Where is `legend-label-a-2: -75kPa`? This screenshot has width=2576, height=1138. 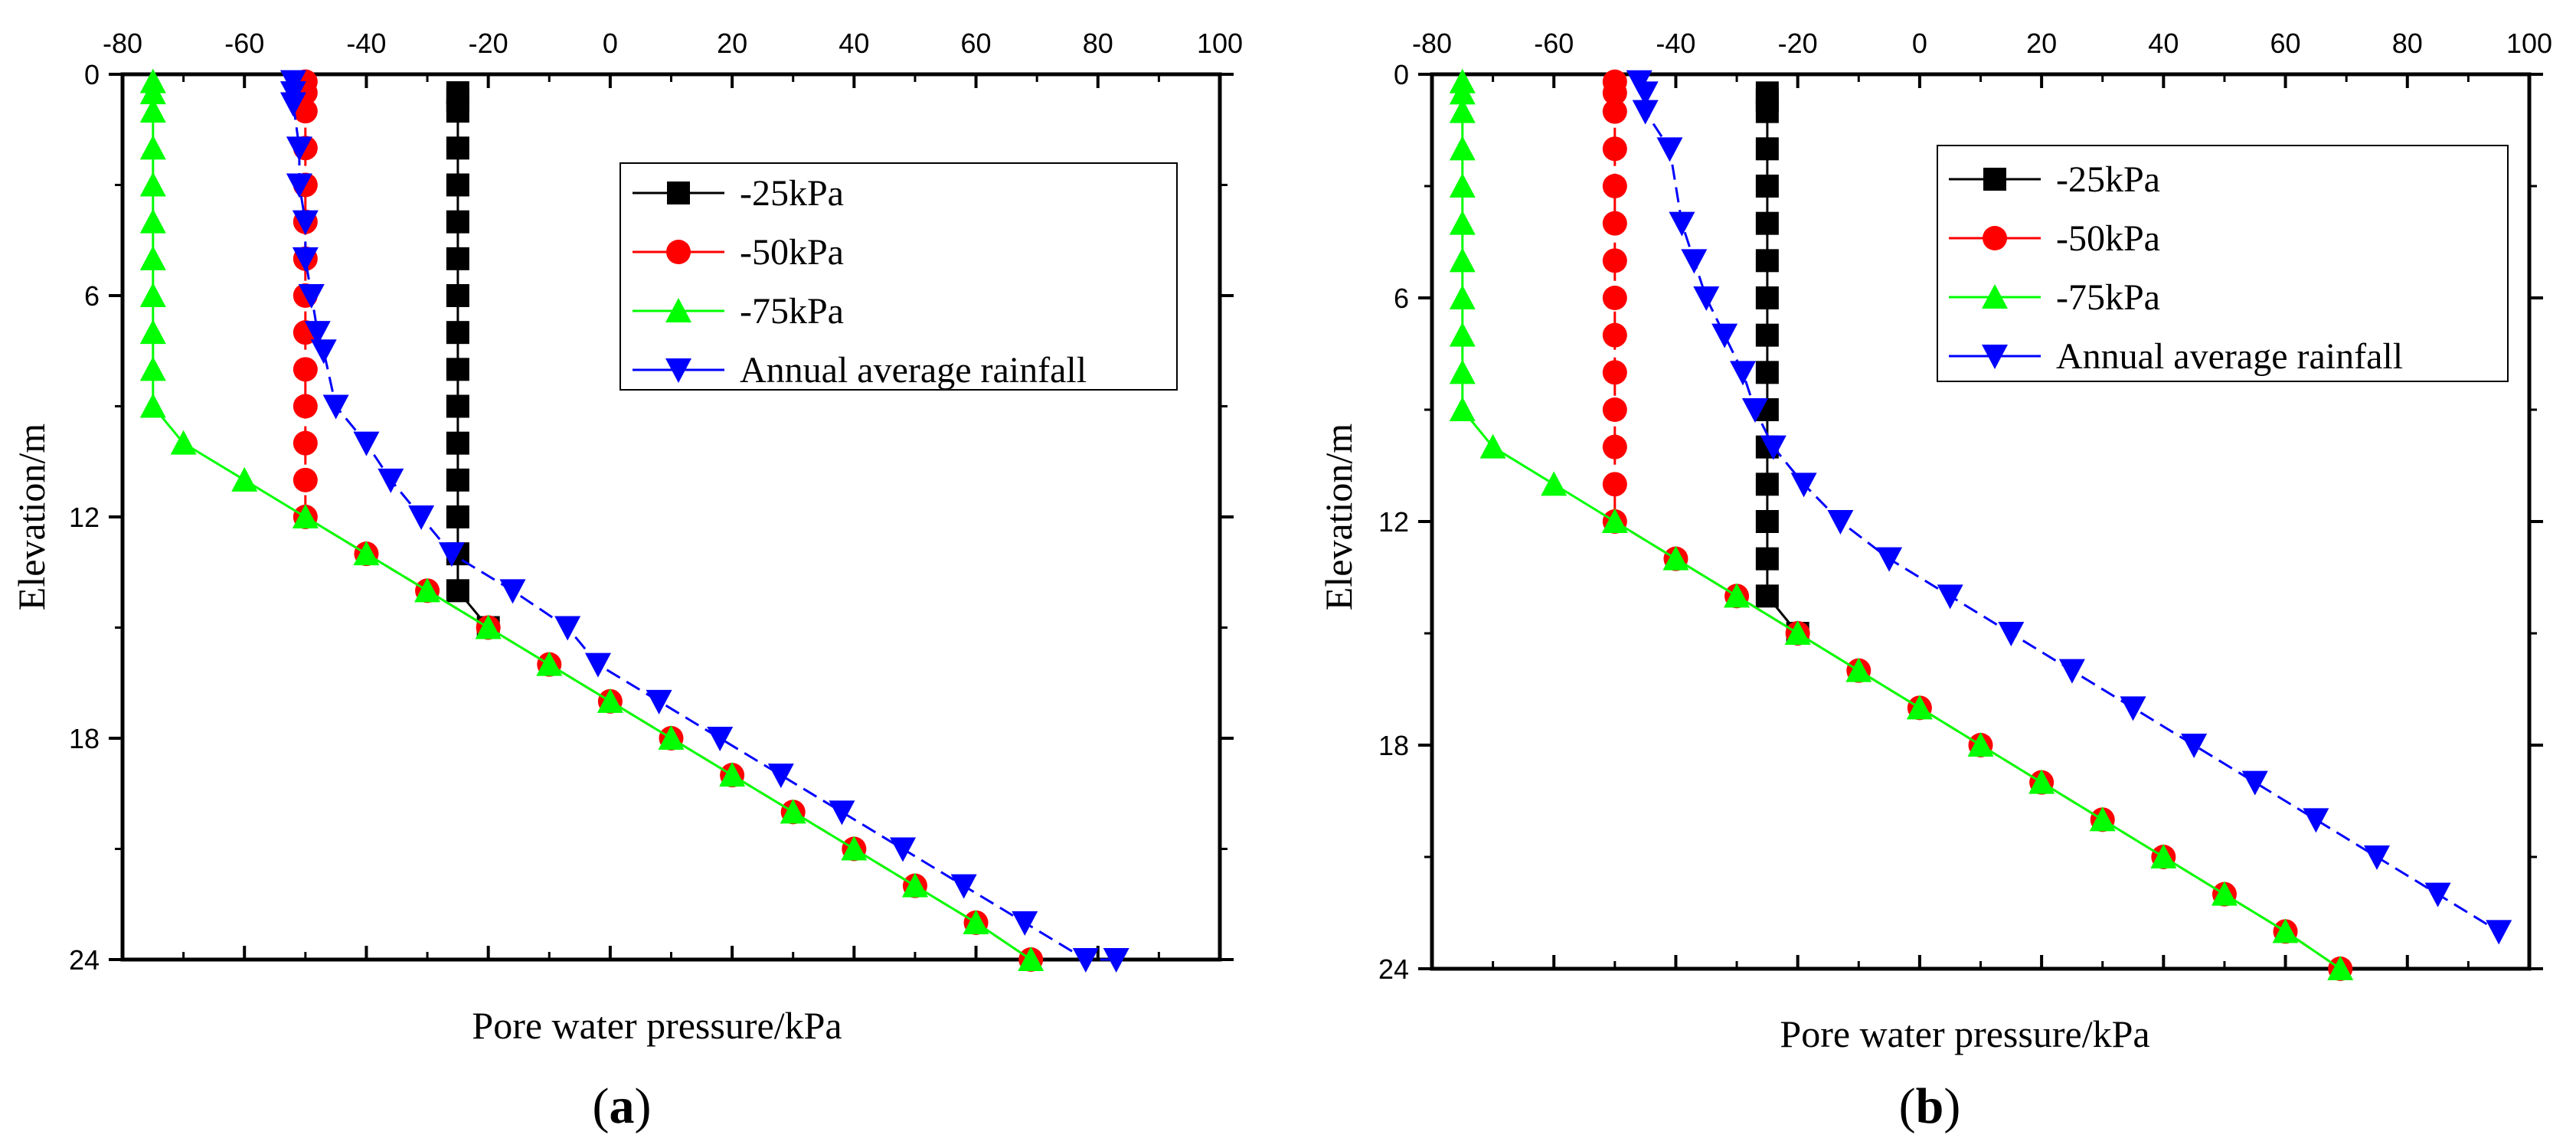
legend-label-a-2: -75kPa is located at coordinates (792, 311).